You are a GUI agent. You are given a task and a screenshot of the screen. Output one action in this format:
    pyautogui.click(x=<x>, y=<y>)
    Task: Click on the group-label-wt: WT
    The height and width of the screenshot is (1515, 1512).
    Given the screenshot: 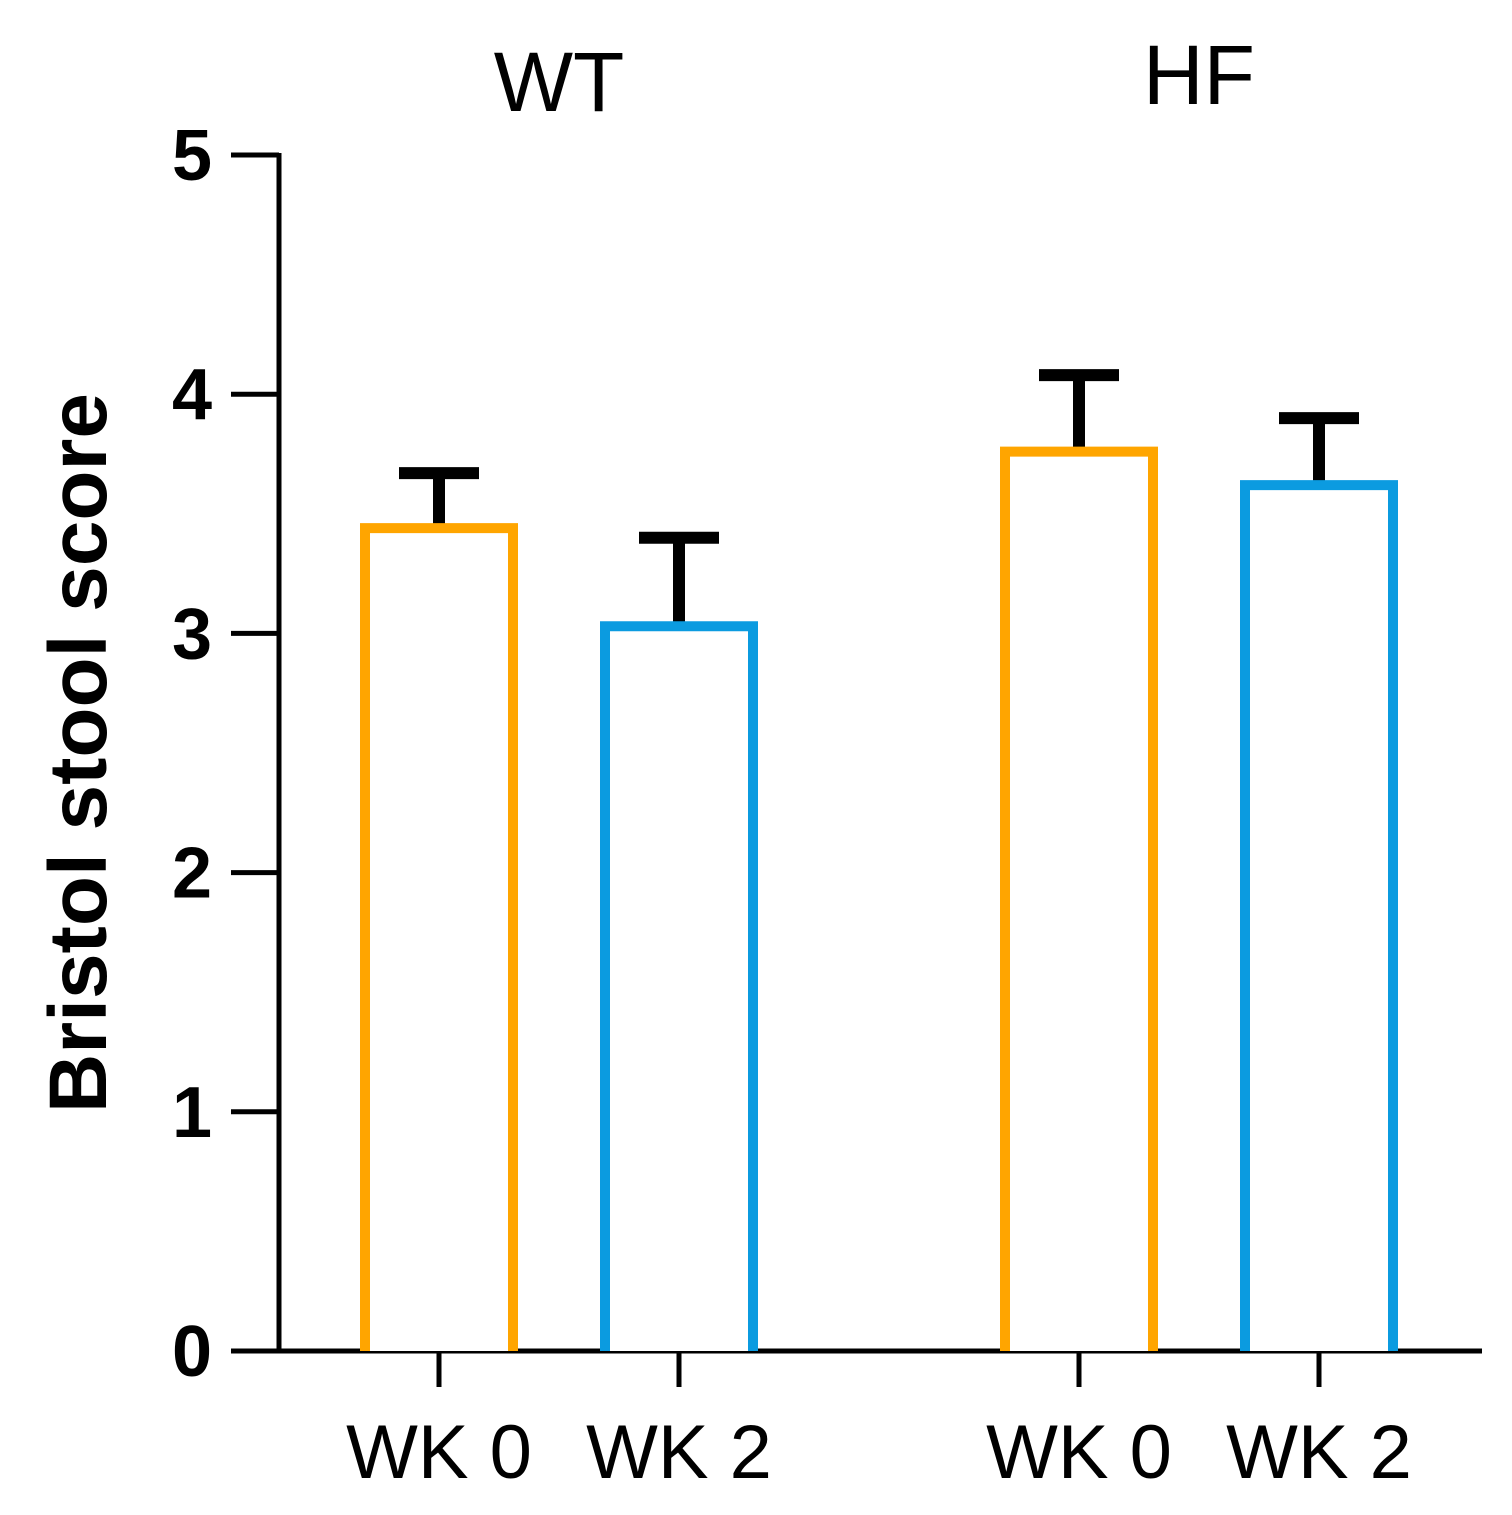 What is the action you would take?
    pyautogui.click(x=559, y=82)
    